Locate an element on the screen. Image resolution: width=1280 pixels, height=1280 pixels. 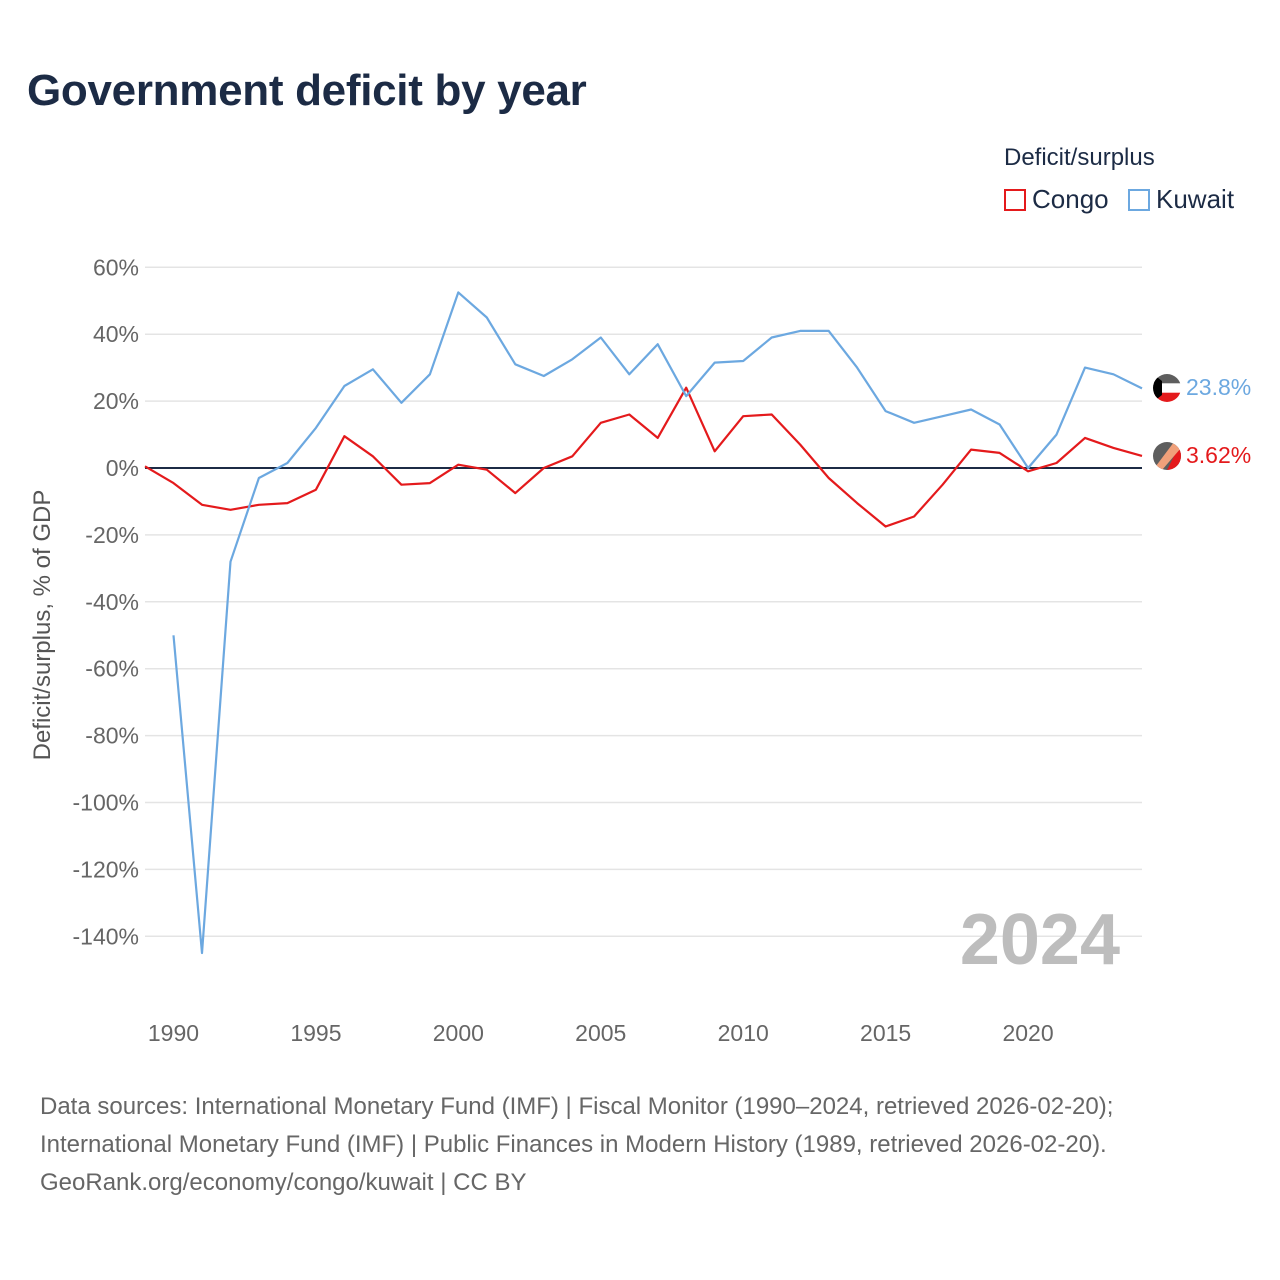
y-tick-label: -60% is located at coordinates (112, 669).